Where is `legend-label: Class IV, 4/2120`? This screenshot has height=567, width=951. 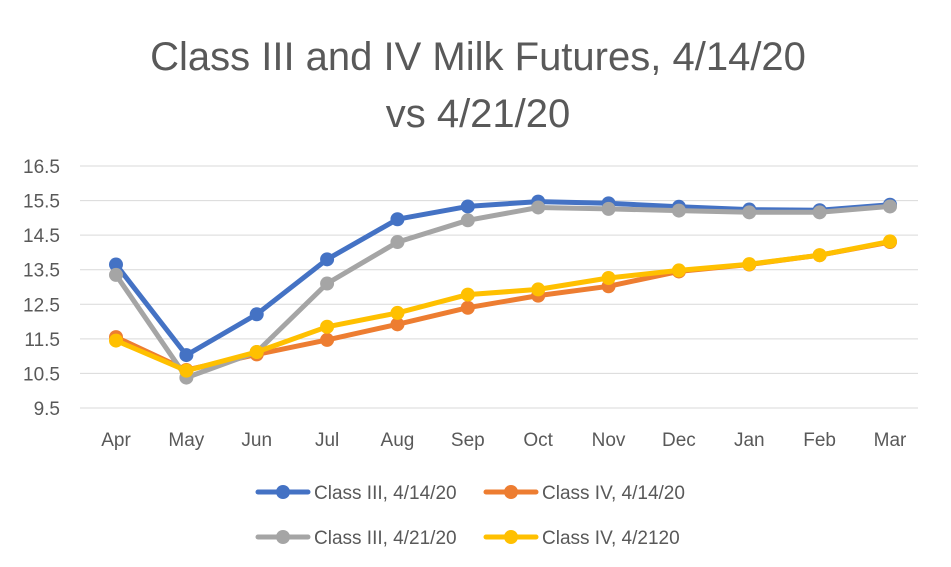
legend-label: Class IV, 4/2120 is located at coordinates (611, 538).